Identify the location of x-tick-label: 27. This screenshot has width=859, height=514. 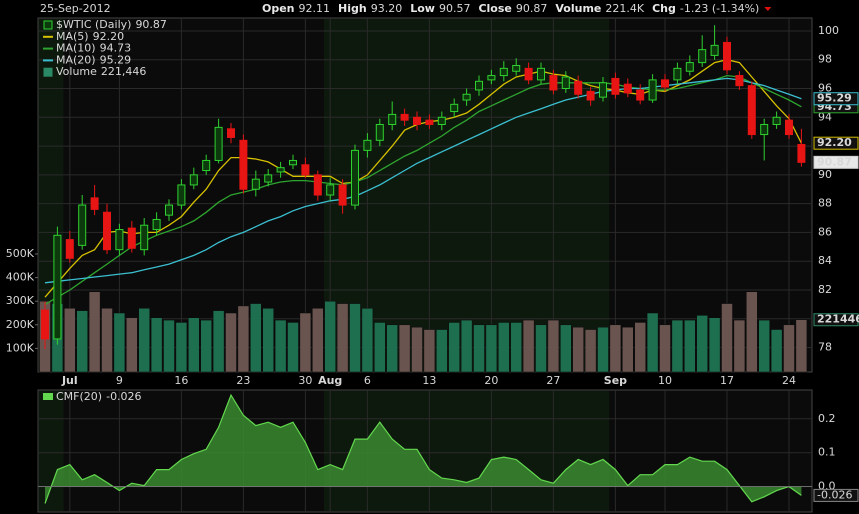
(553, 380).